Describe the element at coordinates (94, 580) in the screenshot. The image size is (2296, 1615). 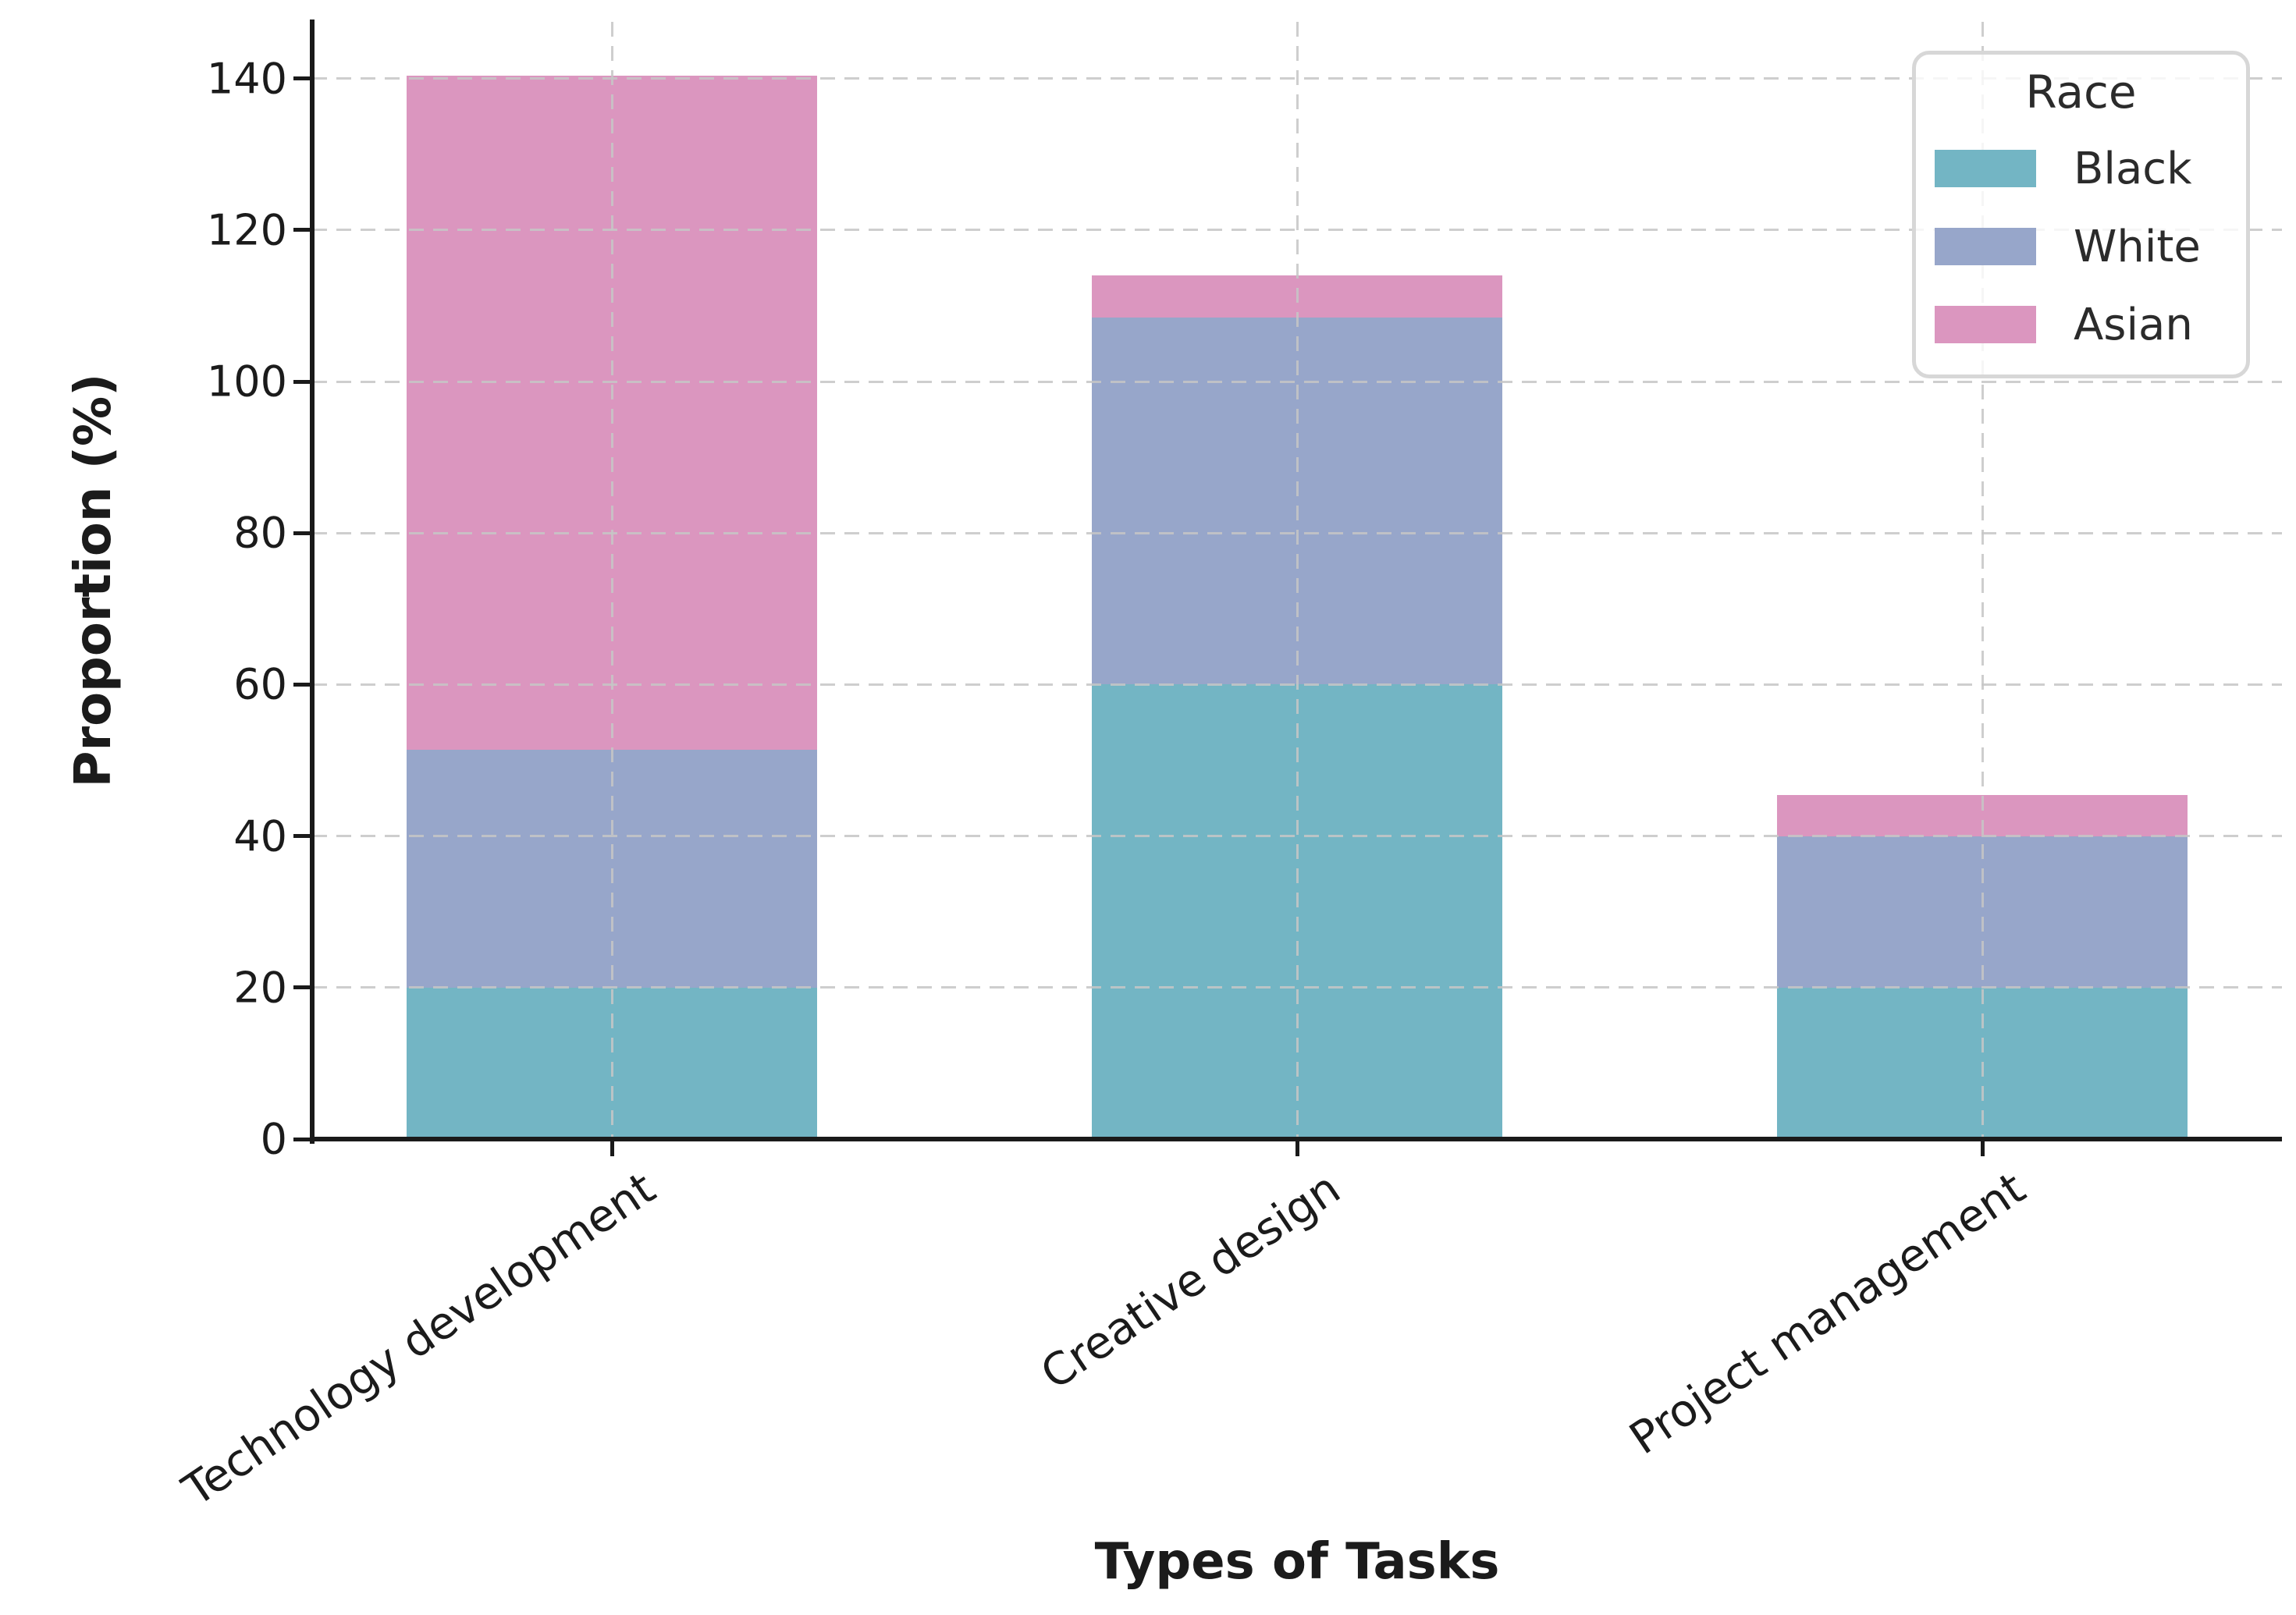
I see `y-axis-label: Proportion (%)` at that location.